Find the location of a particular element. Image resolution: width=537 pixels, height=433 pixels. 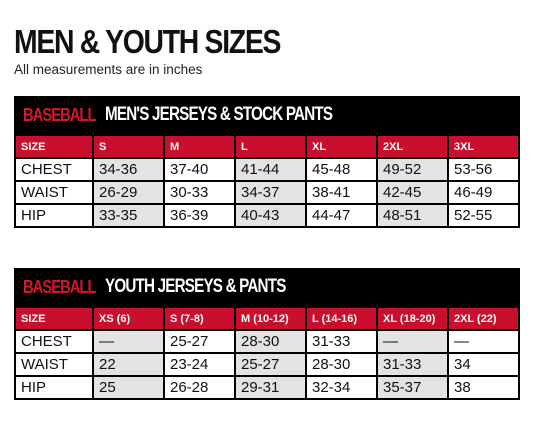

measurement-cell: 41-44 is located at coordinates (270, 169).